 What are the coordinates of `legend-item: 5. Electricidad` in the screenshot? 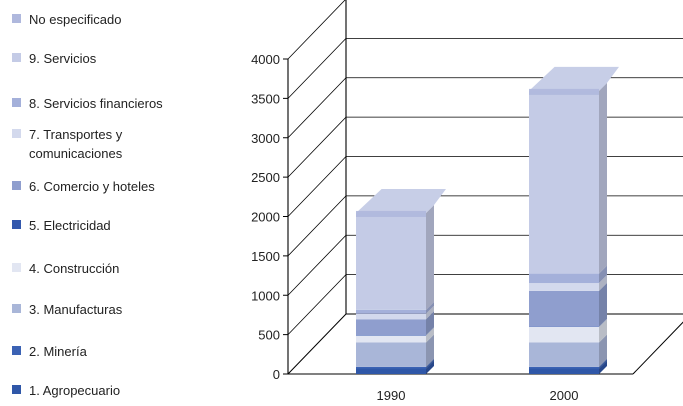 It's located at (120, 225).